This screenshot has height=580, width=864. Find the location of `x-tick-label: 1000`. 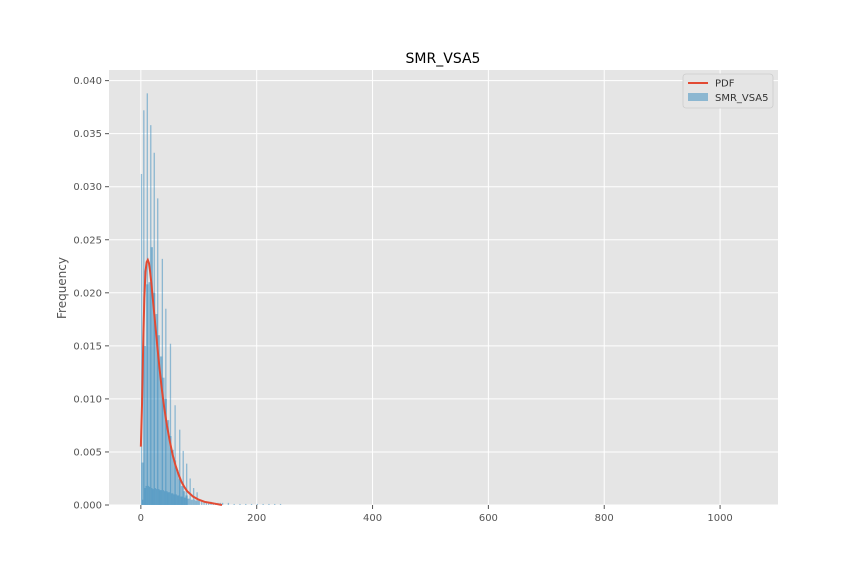

x-tick-label: 1000 is located at coordinates (719, 518).